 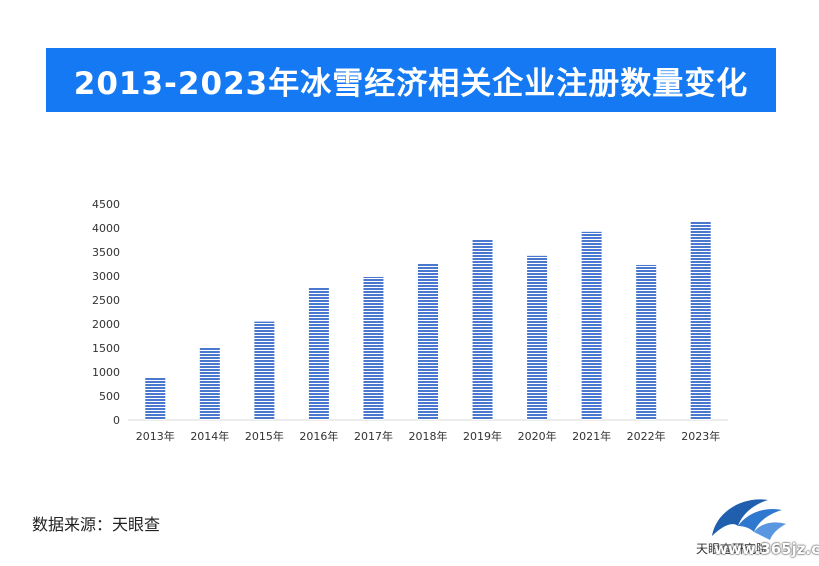 What do you see at coordinates (209, 436) in the screenshot?
I see `x-tick-label: 2014年` at bounding box center [209, 436].